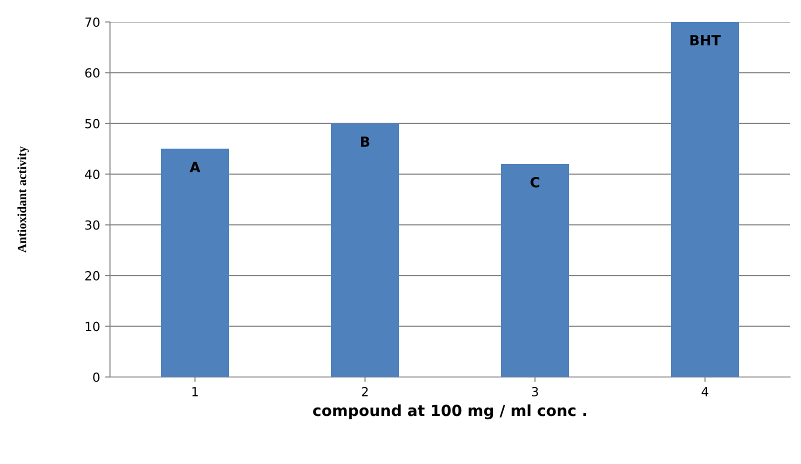  I want to click on y-tick-label: 0, so click(96, 377).